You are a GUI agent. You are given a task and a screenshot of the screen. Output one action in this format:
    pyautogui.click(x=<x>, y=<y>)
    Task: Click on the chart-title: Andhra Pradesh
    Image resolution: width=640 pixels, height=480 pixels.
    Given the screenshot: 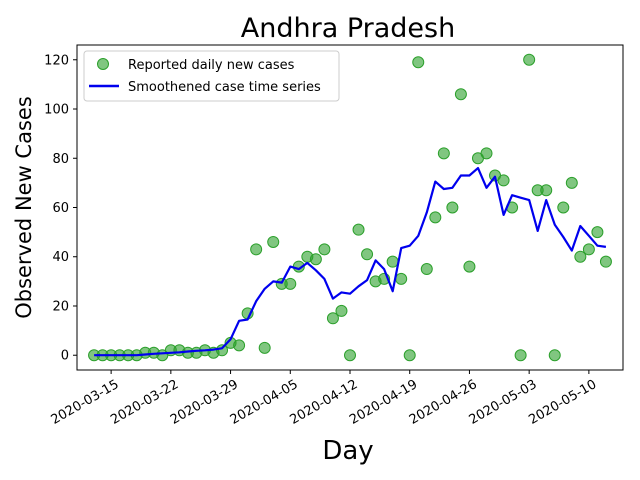 What is the action you would take?
    pyautogui.click(x=348, y=28)
    